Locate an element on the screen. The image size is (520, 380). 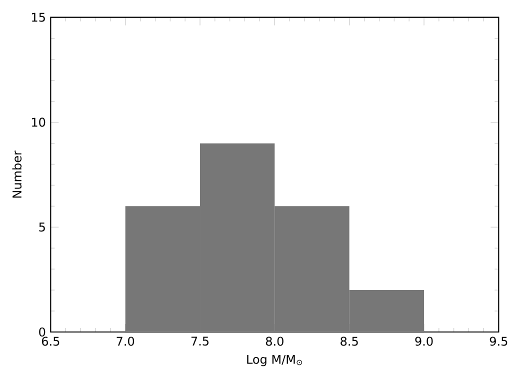
y-tick-label: 10 is located at coordinates (39, 122).